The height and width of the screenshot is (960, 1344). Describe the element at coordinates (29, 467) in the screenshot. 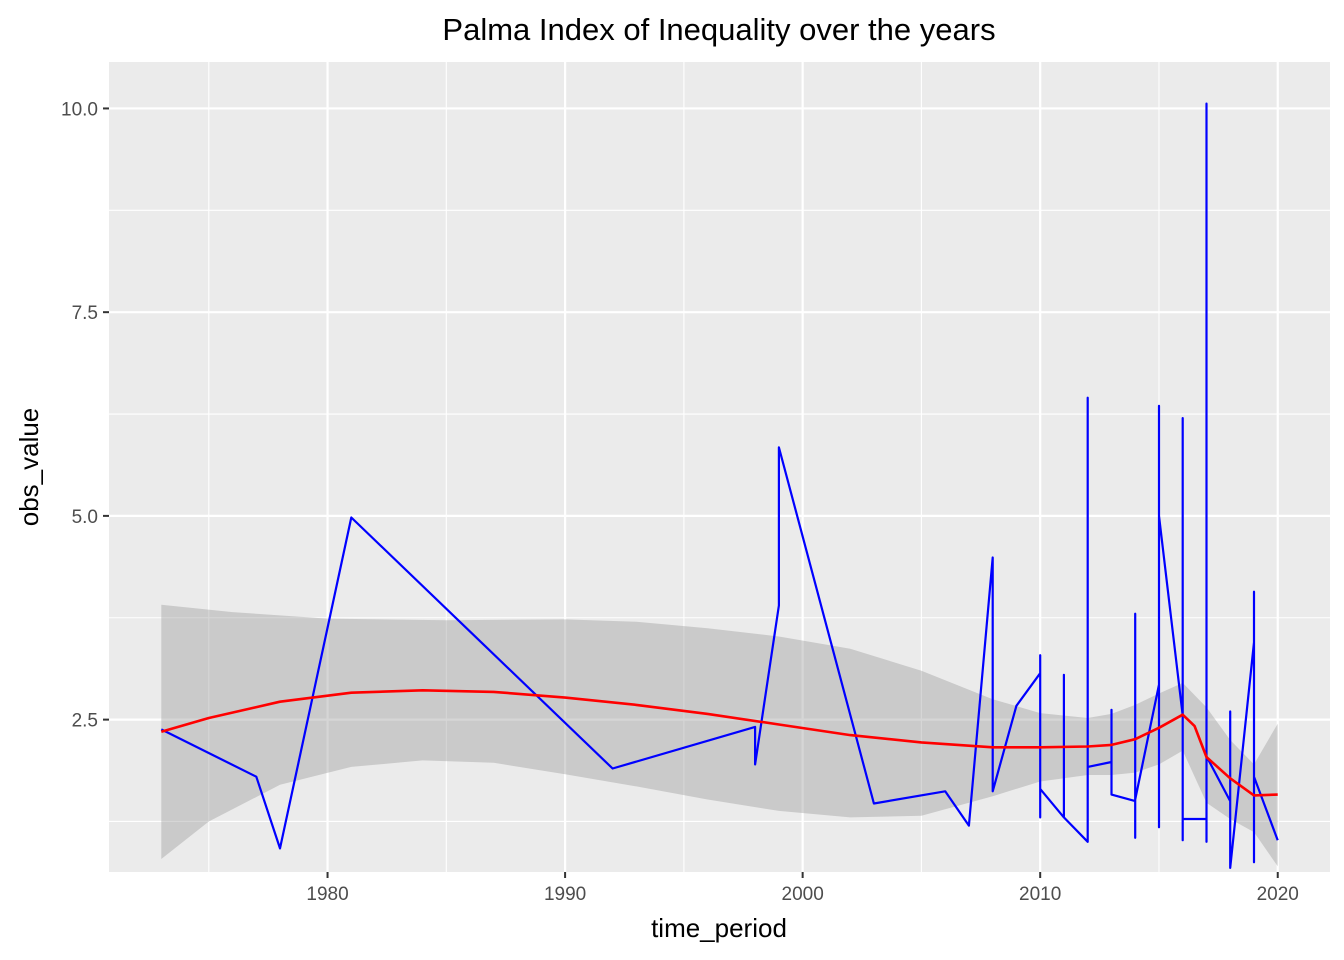

I see `y-axis-title: obs_value` at that location.